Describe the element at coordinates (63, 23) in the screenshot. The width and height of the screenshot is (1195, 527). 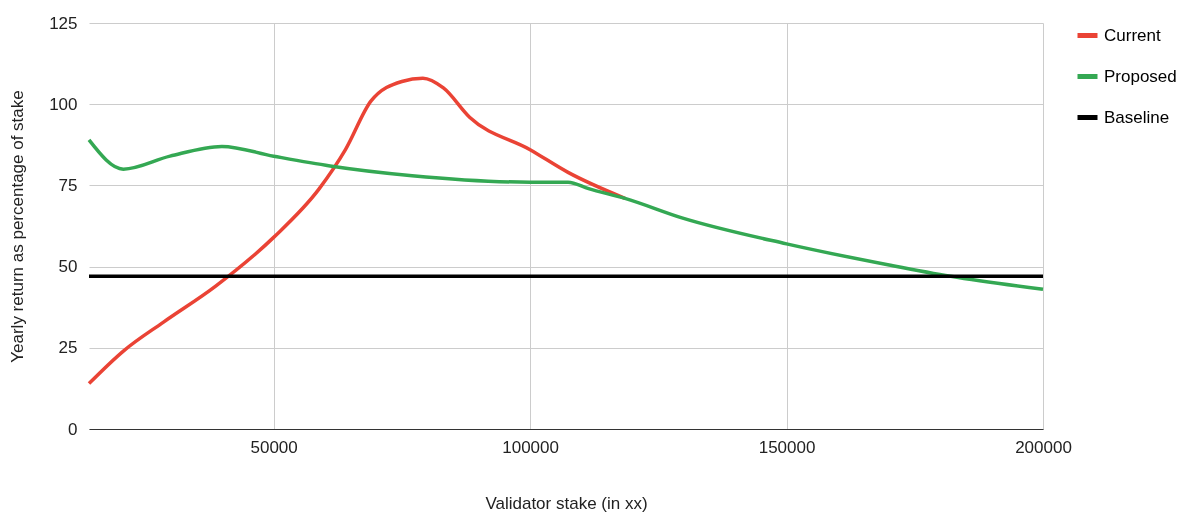
I see `y-tick-label: 125` at that location.